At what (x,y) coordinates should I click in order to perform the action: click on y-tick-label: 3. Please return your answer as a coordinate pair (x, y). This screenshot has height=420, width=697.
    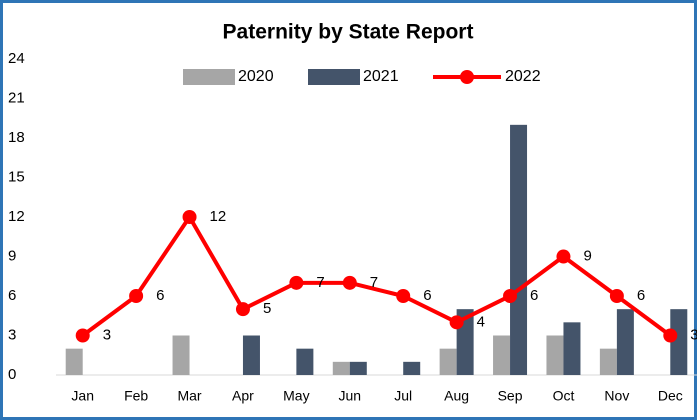
    Looking at the image, I should click on (12, 334).